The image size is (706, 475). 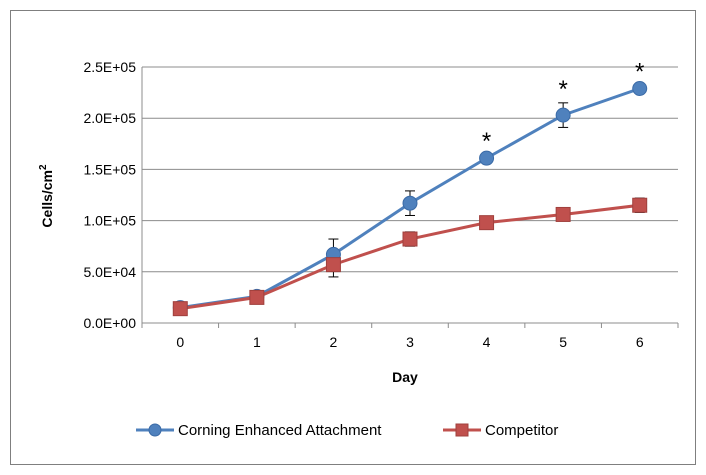 What do you see at coordinates (109, 221) in the screenshot?
I see `y-tick-label: 1.0E+05` at bounding box center [109, 221].